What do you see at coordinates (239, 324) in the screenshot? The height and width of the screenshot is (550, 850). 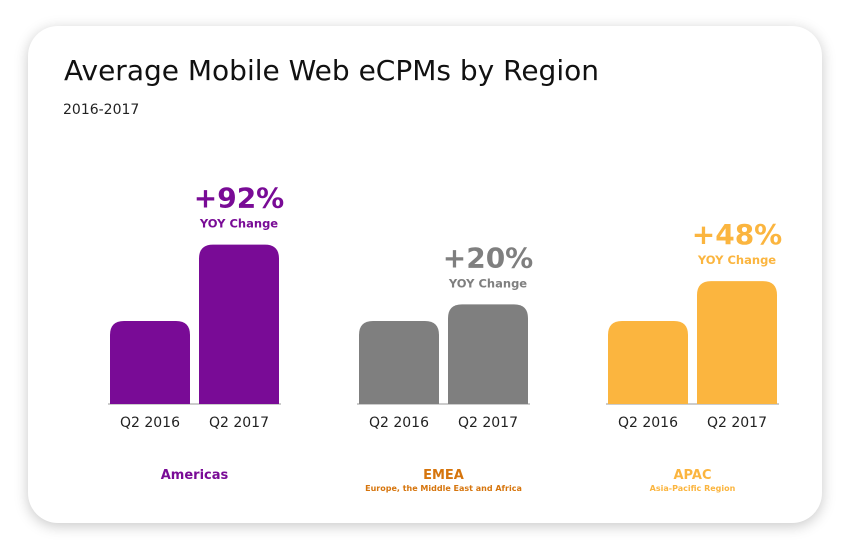 I see `bar-americas-q2-2017` at bounding box center [239, 324].